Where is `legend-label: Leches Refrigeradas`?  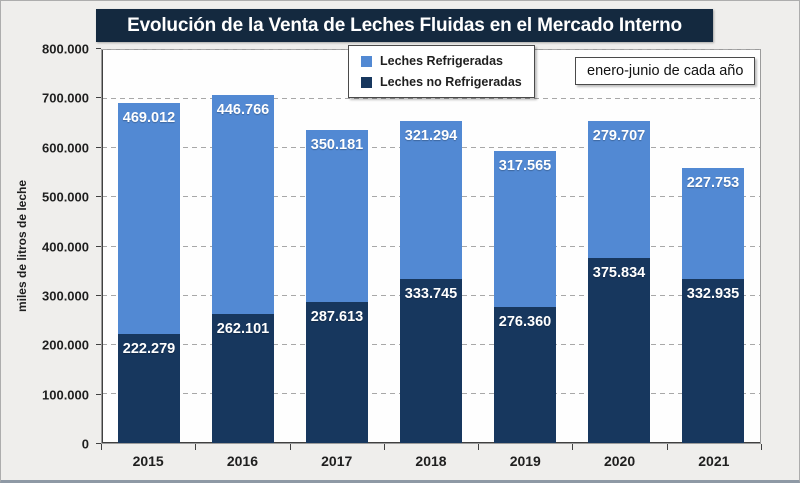
legend-label: Leches Refrigeradas is located at coordinates (441, 61).